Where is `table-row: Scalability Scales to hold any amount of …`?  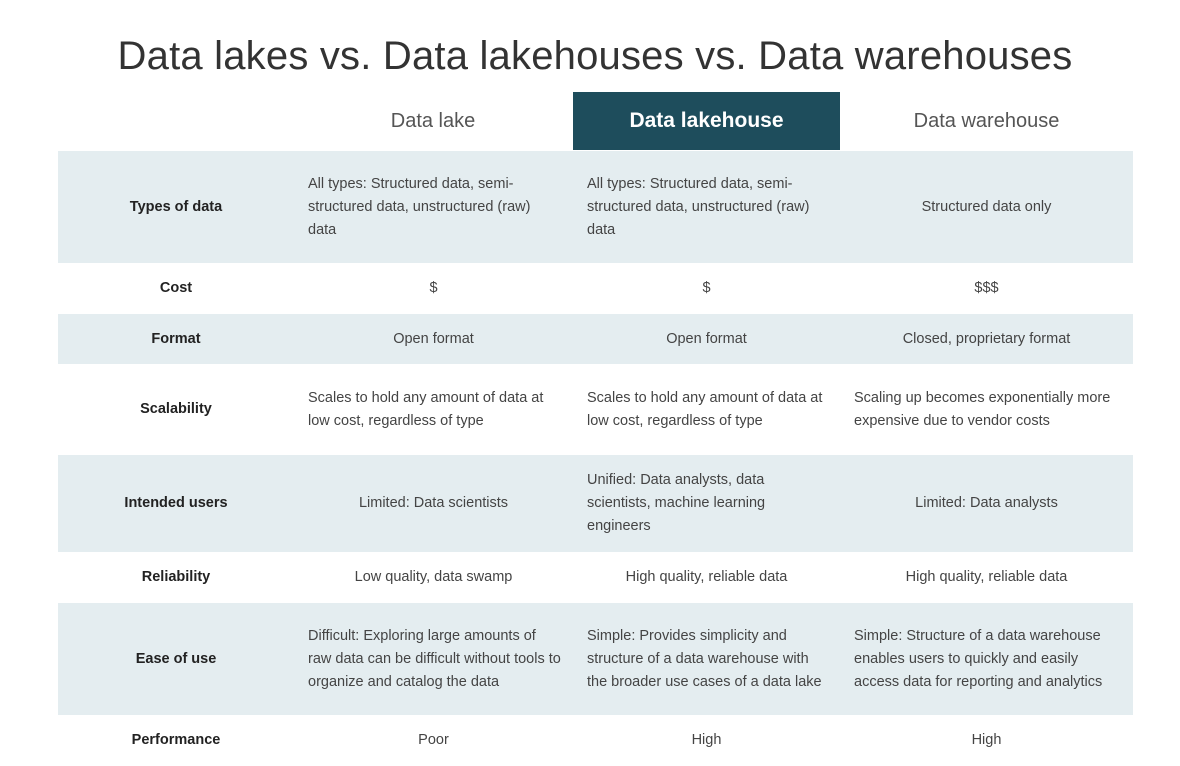
table-row: Scalability Scales to hold any amount of … is located at coordinates (595, 409).